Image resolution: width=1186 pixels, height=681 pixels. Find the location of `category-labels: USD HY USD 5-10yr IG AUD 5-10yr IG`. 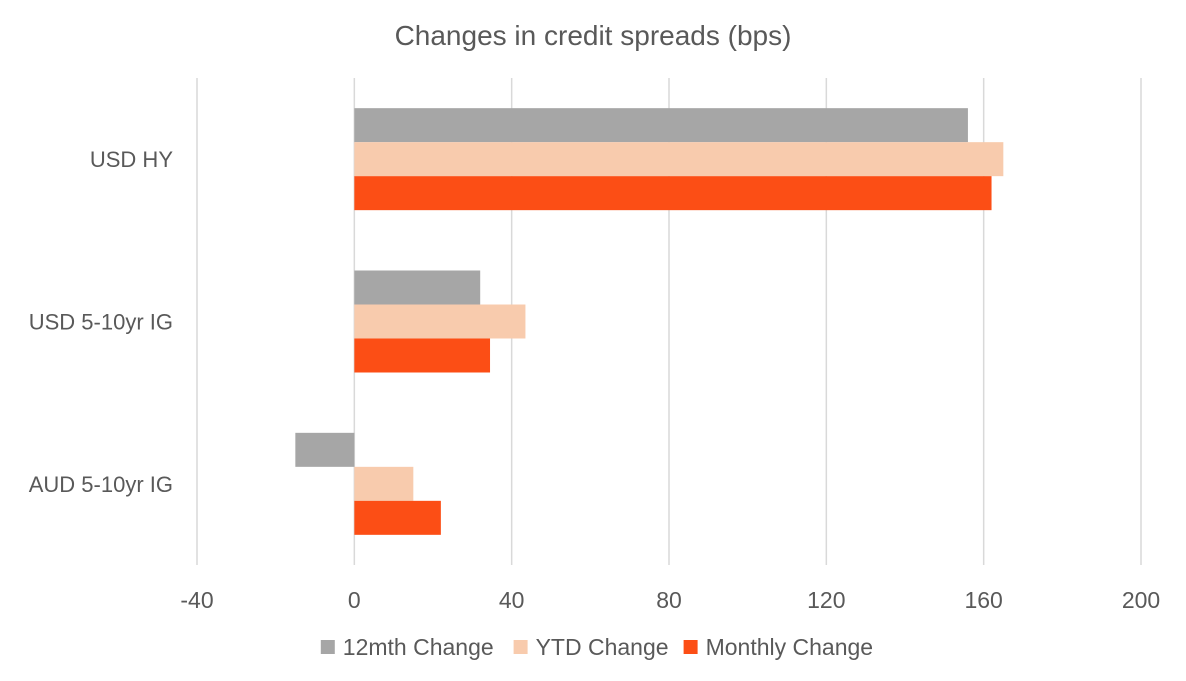

category-labels: USD HY USD 5-10yr IG AUD 5-10yr IG is located at coordinates (101, 322).